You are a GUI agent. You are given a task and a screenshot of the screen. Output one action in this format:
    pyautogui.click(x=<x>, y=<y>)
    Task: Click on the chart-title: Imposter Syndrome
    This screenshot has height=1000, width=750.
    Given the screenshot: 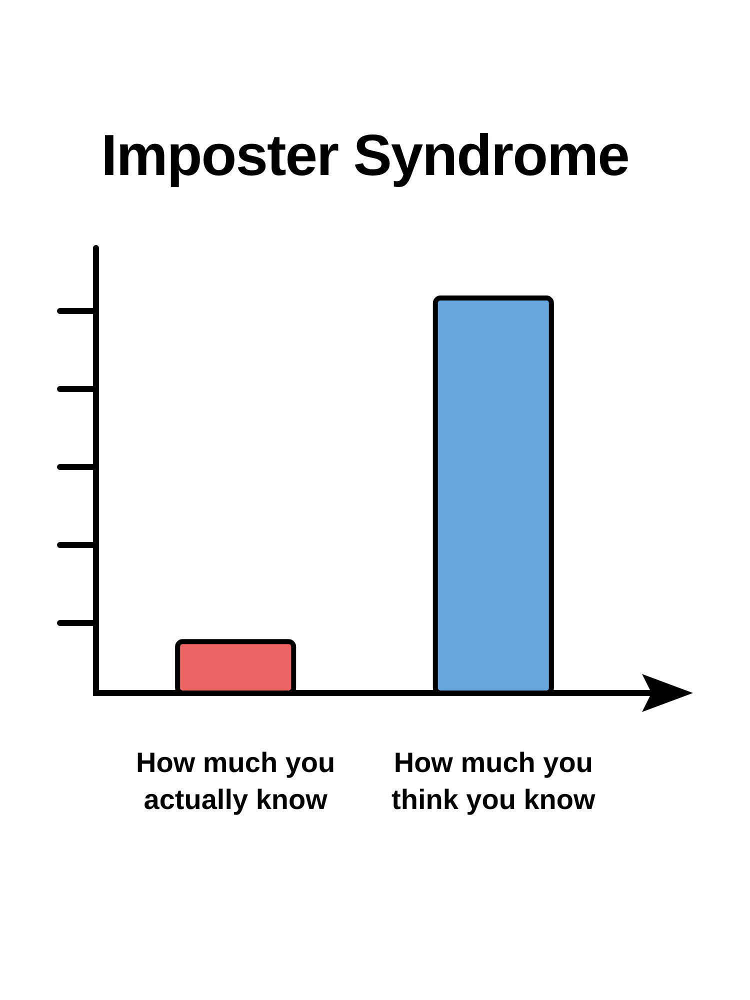 What is the action you would take?
    pyautogui.click(x=365, y=155)
    